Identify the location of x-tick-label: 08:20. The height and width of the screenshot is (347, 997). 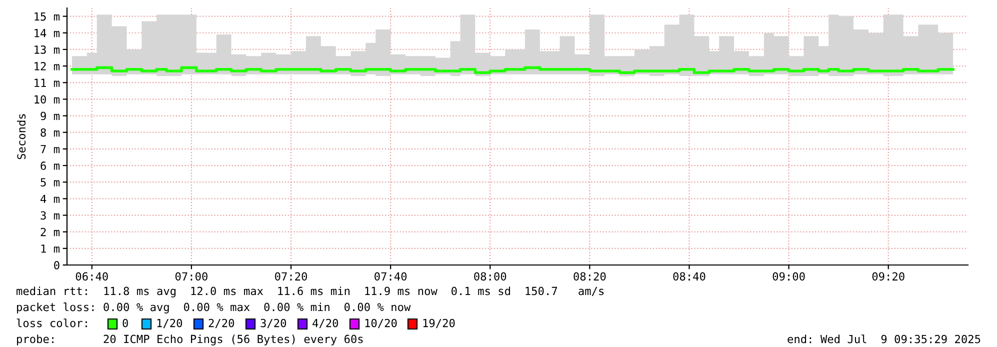
(590, 276).